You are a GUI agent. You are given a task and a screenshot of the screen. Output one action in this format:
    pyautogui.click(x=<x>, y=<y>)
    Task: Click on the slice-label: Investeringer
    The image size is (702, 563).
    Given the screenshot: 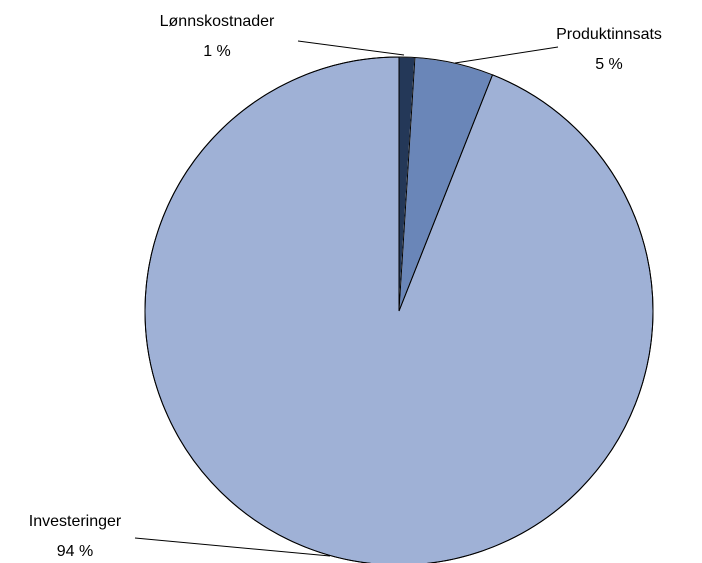 What is the action you would take?
    pyautogui.click(x=75, y=521)
    